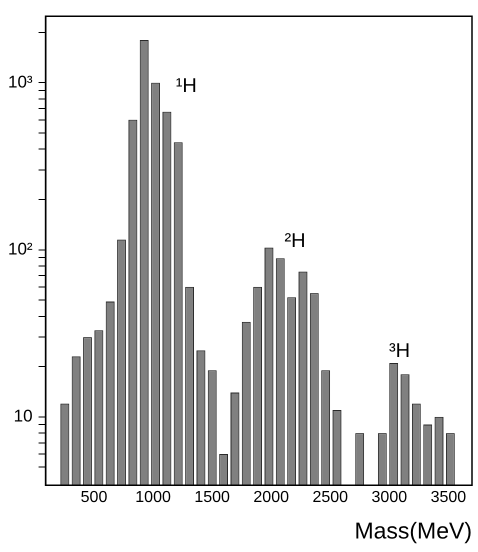  What do you see at coordinates (20, 82) in the screenshot?
I see `y-tick-label: 10³` at bounding box center [20, 82].